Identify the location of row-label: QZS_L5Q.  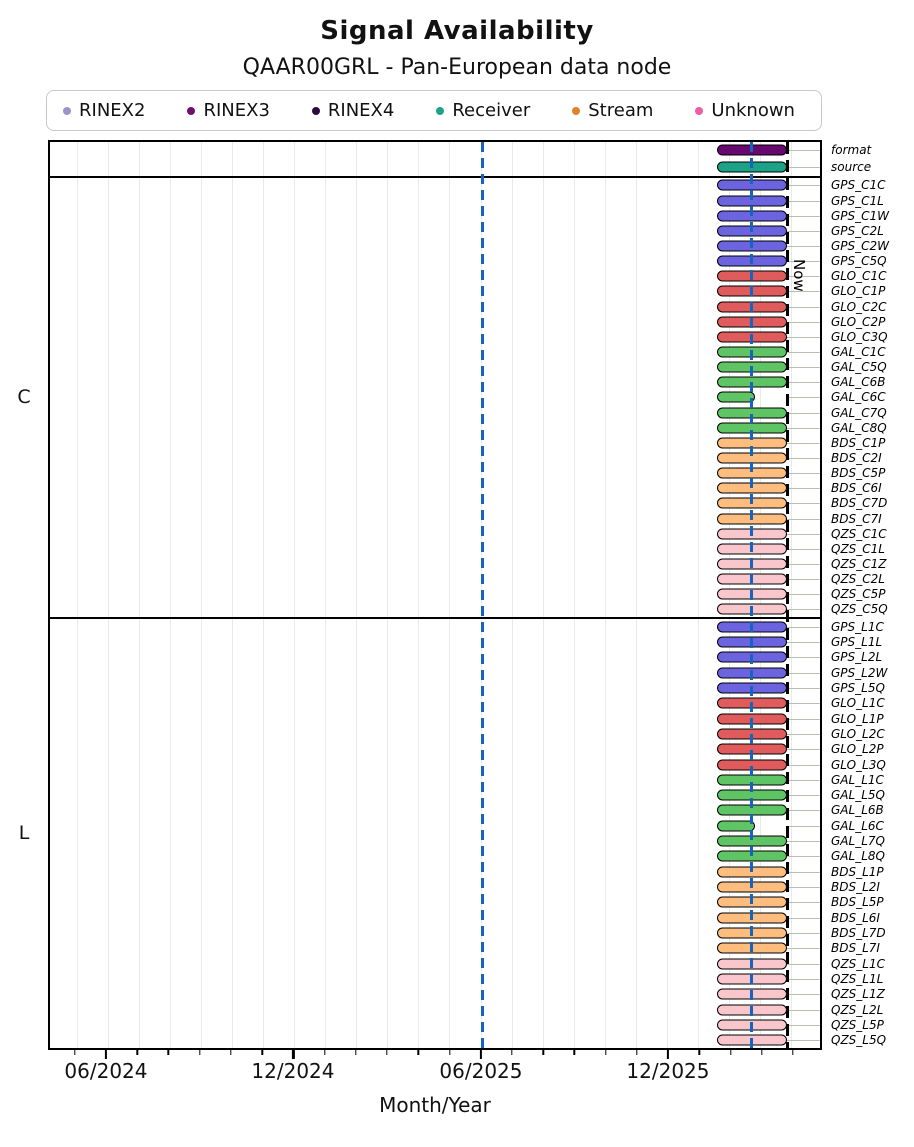
(859, 1040).